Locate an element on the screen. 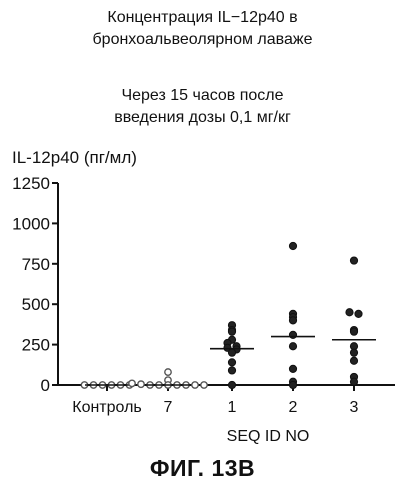  x-axis-label: SEQ ID NO is located at coordinates (268, 436).